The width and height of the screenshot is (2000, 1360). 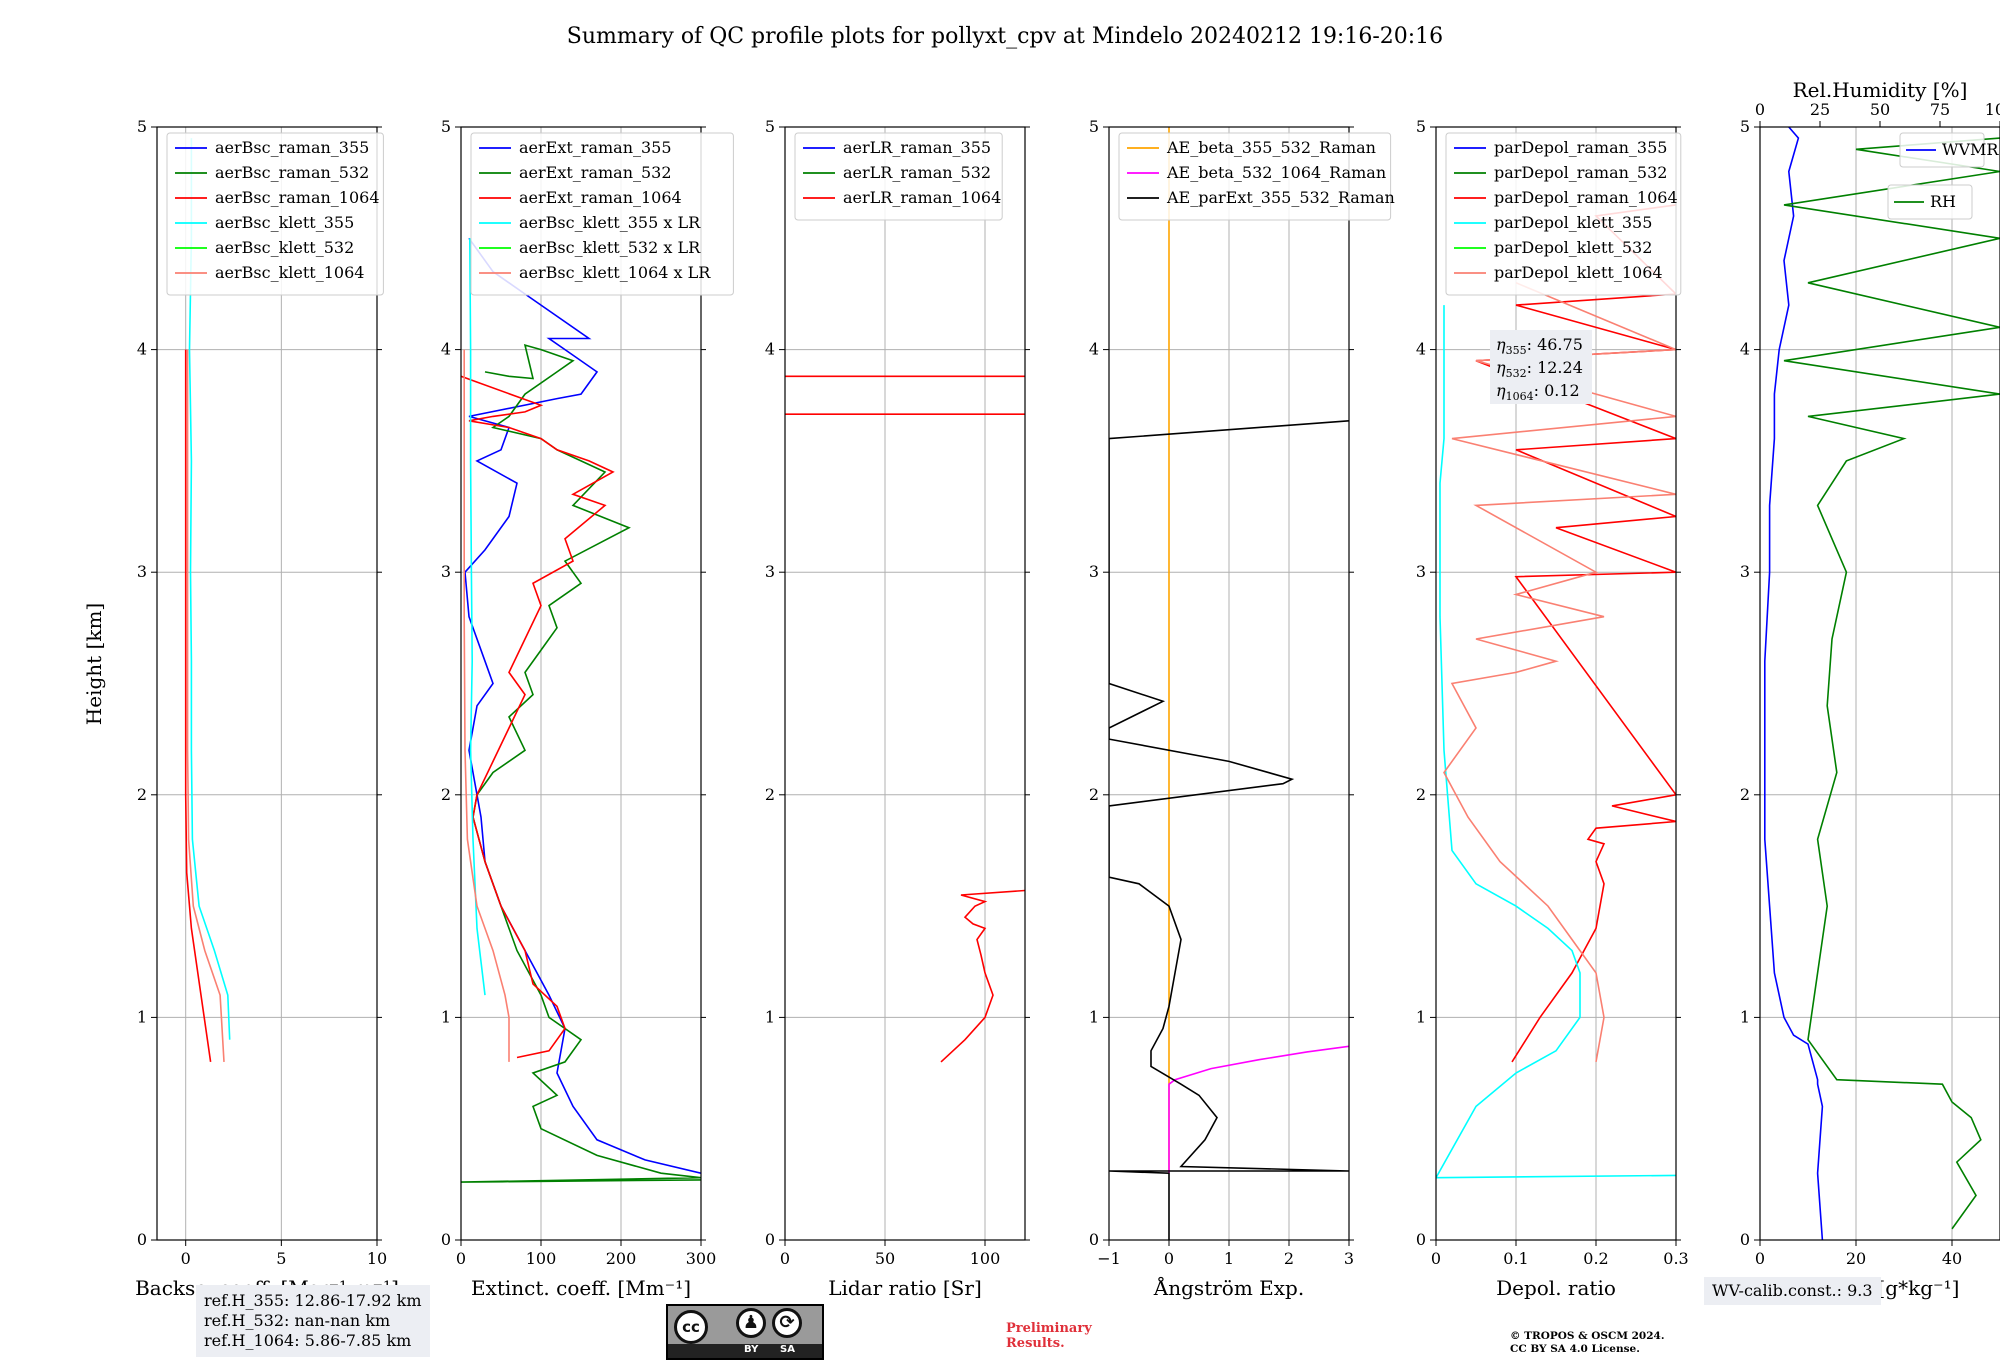 What do you see at coordinates (1049, 1328) in the screenshot?
I see `preliminary-line-1: Preliminary` at bounding box center [1049, 1328].